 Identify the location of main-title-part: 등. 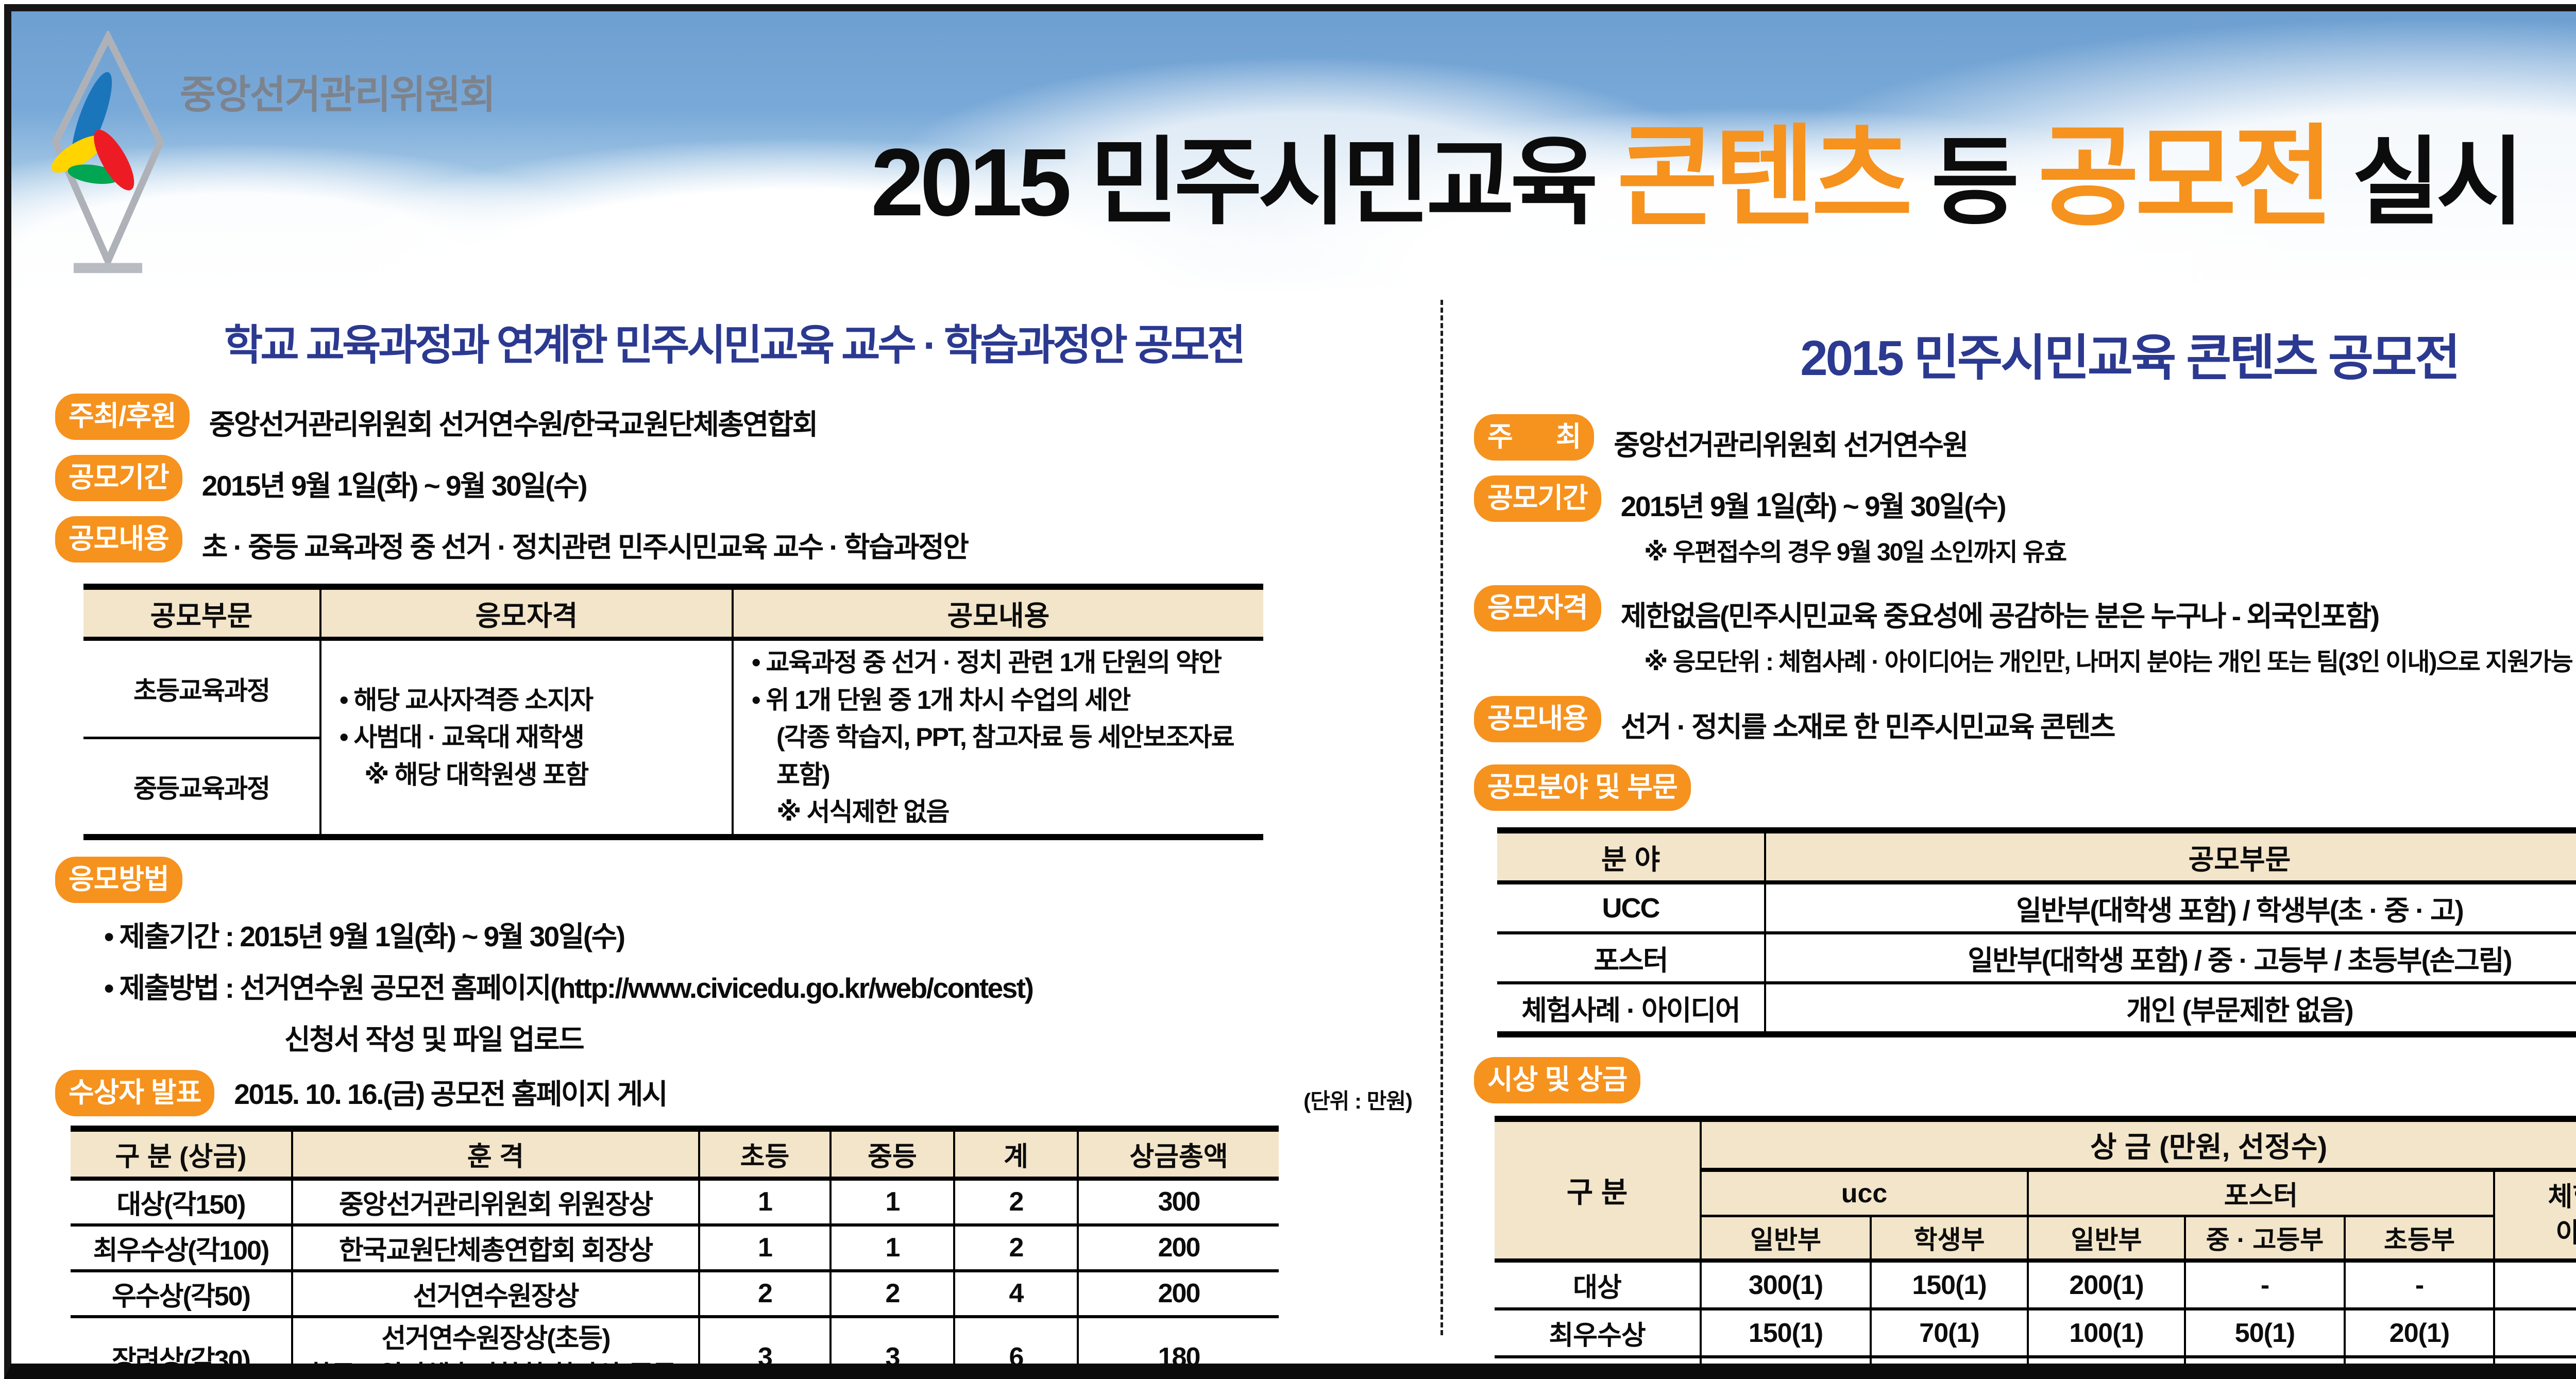
(1973, 182).